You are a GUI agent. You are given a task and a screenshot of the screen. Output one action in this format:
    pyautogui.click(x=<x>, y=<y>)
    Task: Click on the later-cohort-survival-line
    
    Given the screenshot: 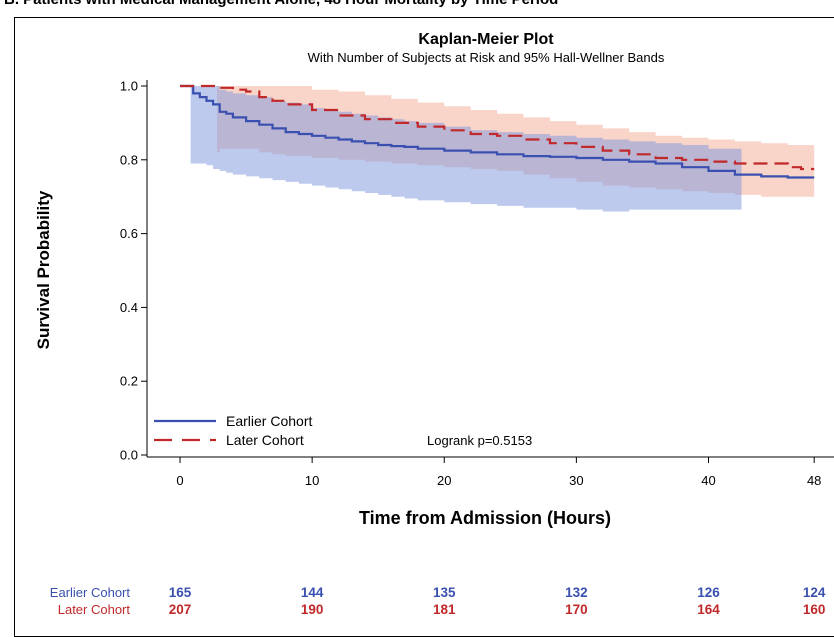 What is the action you would take?
    pyautogui.click(x=497, y=127)
    